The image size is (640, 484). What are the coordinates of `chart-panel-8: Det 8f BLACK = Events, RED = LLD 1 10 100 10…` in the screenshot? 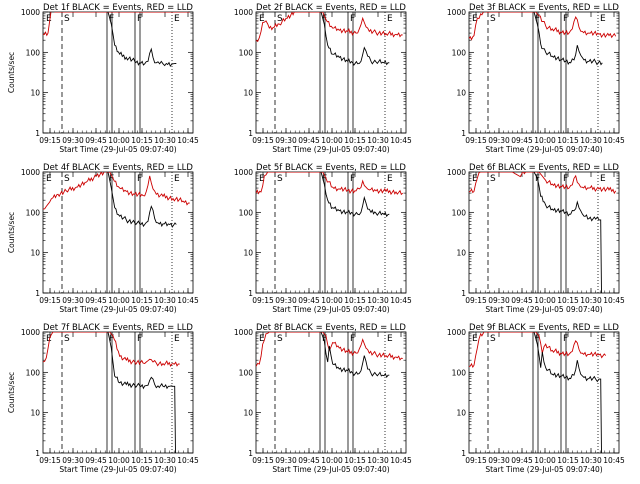 It's located at (323, 398).